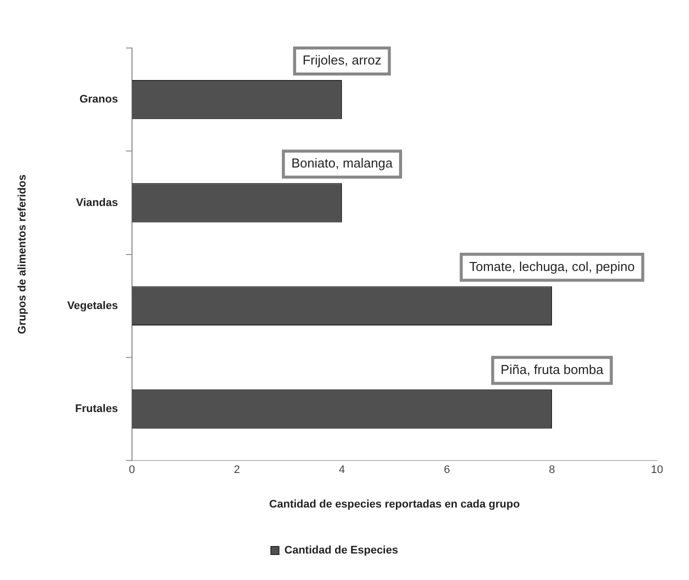 This screenshot has height=580, width=689. What do you see at coordinates (657, 470) in the screenshot?
I see `x-tick-label: 10` at bounding box center [657, 470].